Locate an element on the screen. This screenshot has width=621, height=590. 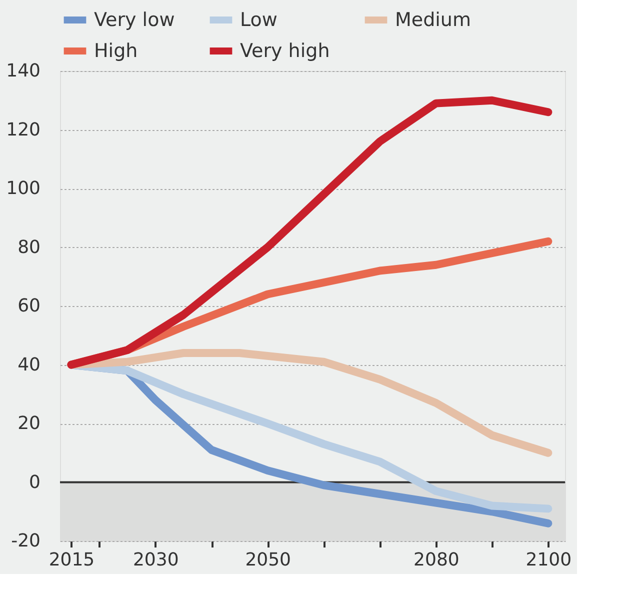
legend-label: Very high is located at coordinates (285, 51).